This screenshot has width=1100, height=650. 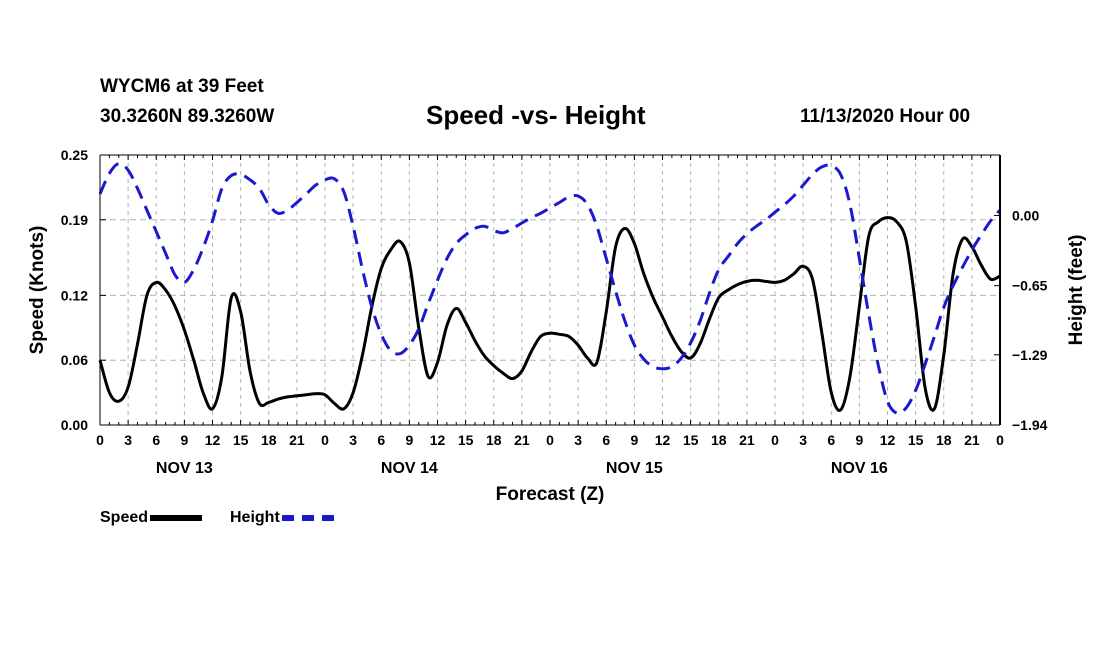 I want to click on y-right-axis-title: Height (feet), so click(x=1076, y=290).